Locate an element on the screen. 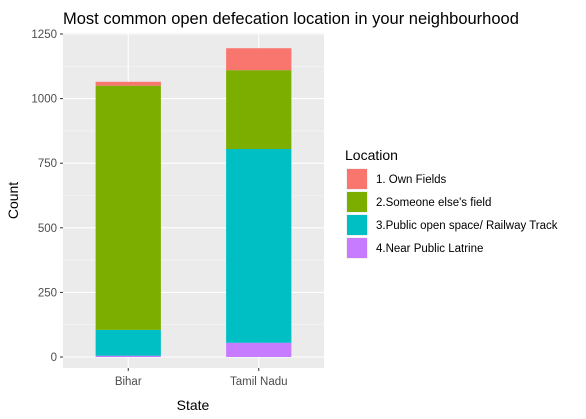  y-tick-label: 750 is located at coordinates (47, 164).